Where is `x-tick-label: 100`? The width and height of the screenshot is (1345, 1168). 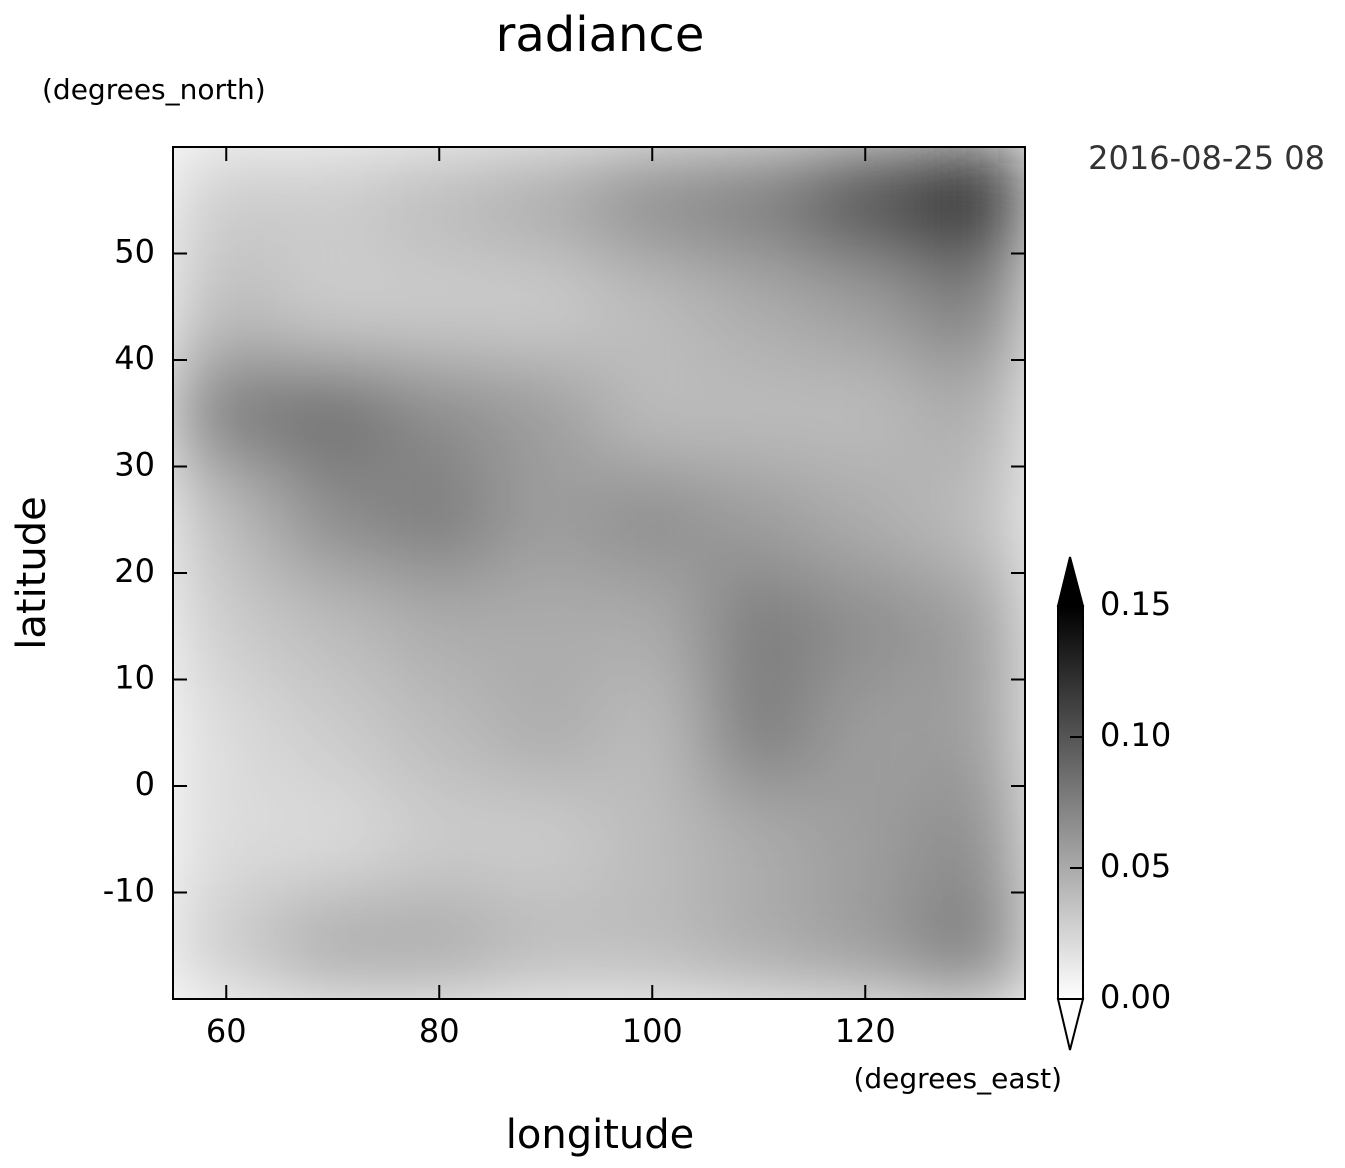 x-tick-label: 100 is located at coordinates (652, 1031).